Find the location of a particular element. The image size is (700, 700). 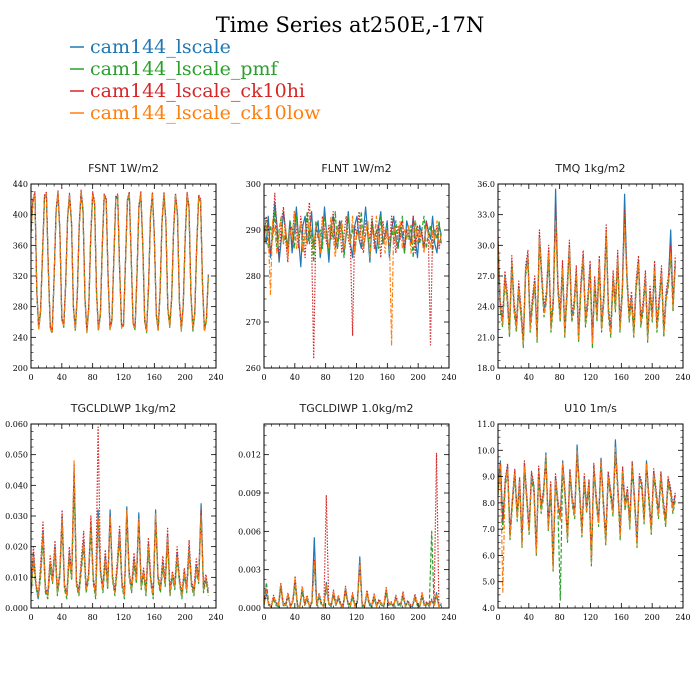

panel-title-2: FLNT 1W/m2 is located at coordinates (356, 168).